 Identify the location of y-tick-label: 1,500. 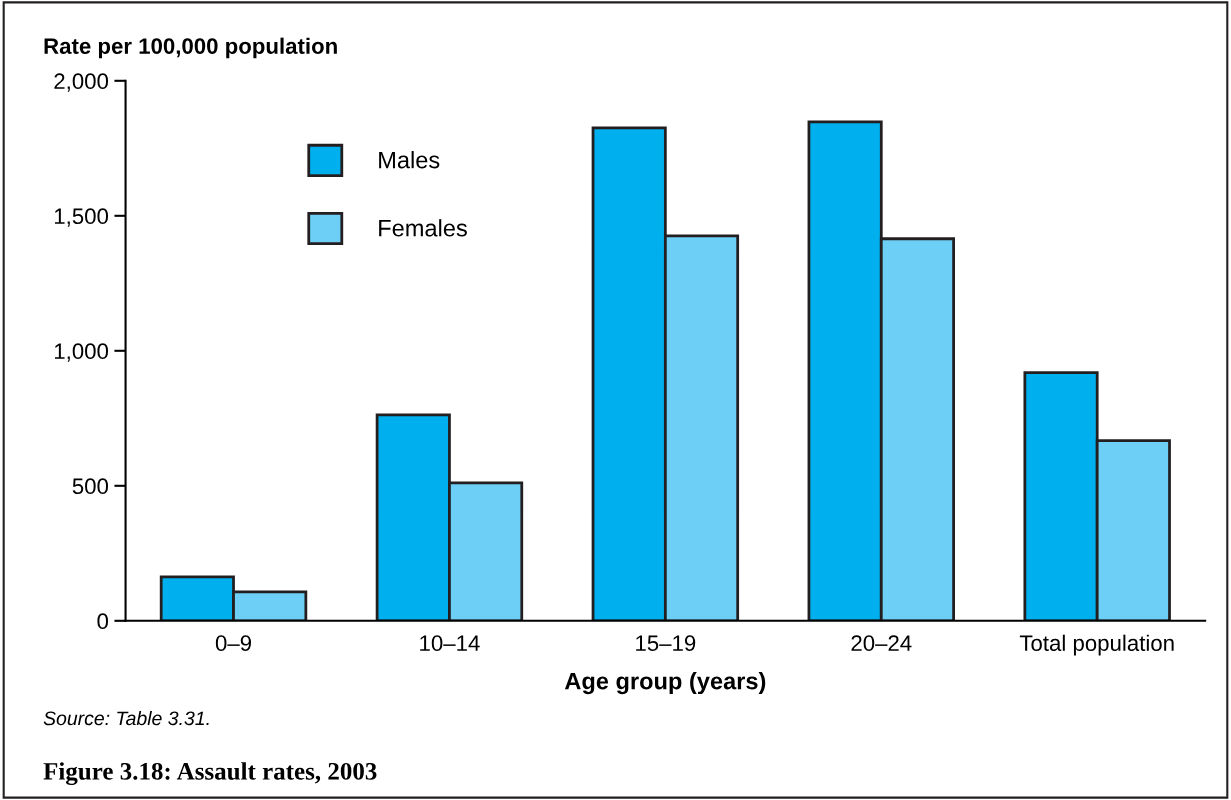
(81, 217).